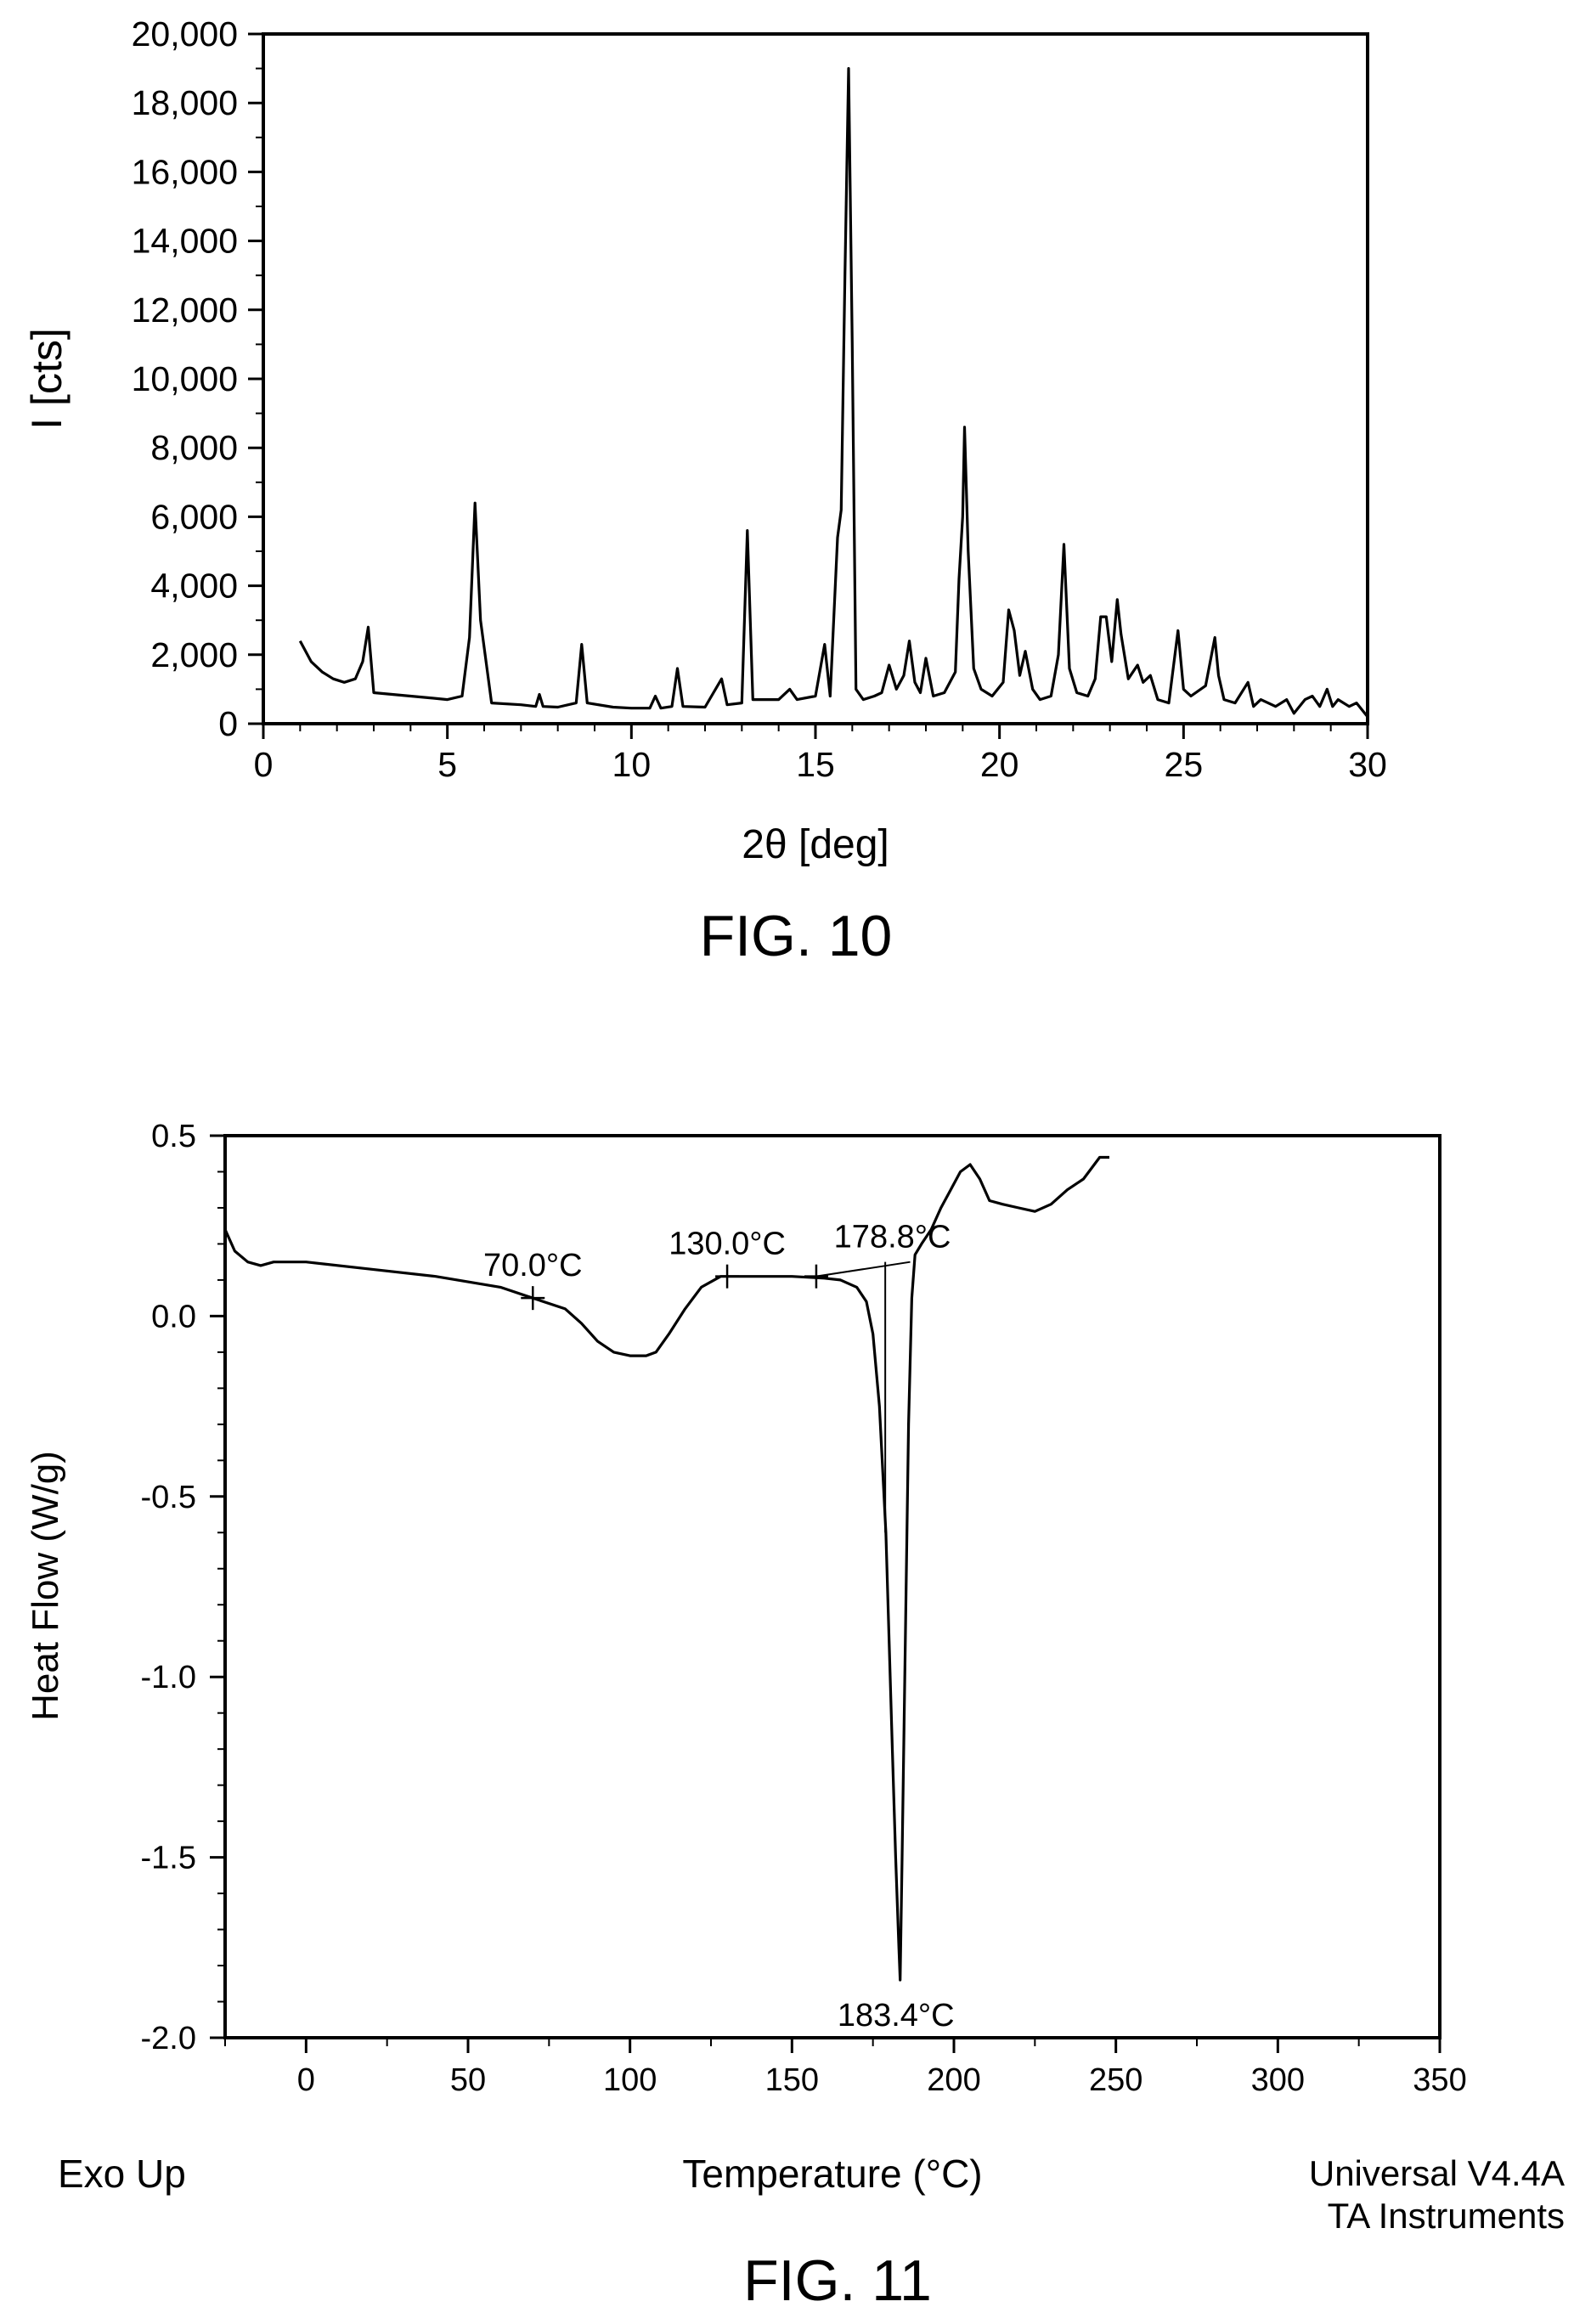 Image resolution: width=1591 pixels, height=2324 pixels. What do you see at coordinates (892, 1237) in the screenshot?
I see `fig11-annotation-label: 178.8°C` at bounding box center [892, 1237].